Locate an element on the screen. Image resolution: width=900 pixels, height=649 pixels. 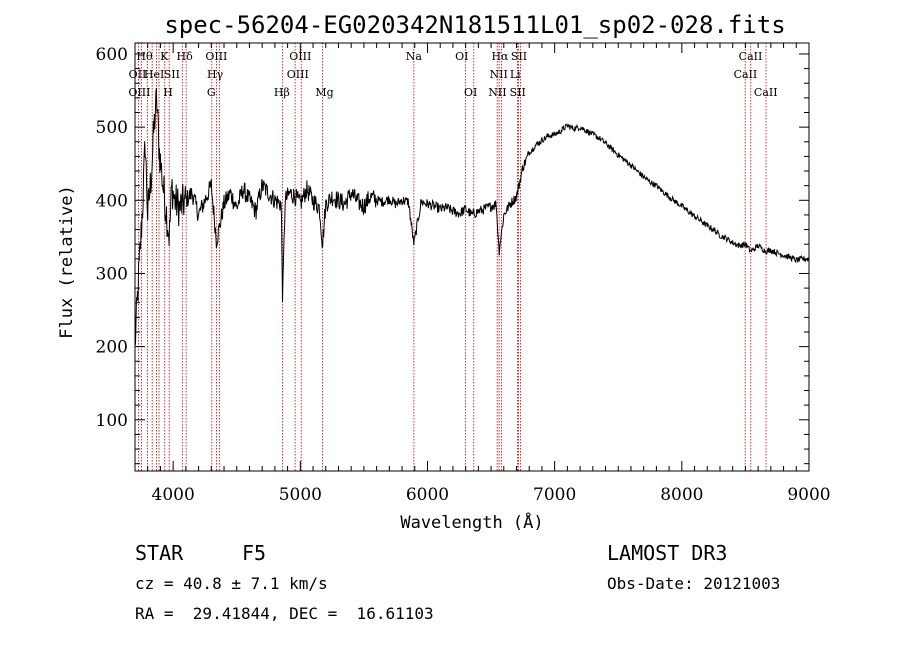
y-tick-label-600: 600 is located at coordinates (112, 55).